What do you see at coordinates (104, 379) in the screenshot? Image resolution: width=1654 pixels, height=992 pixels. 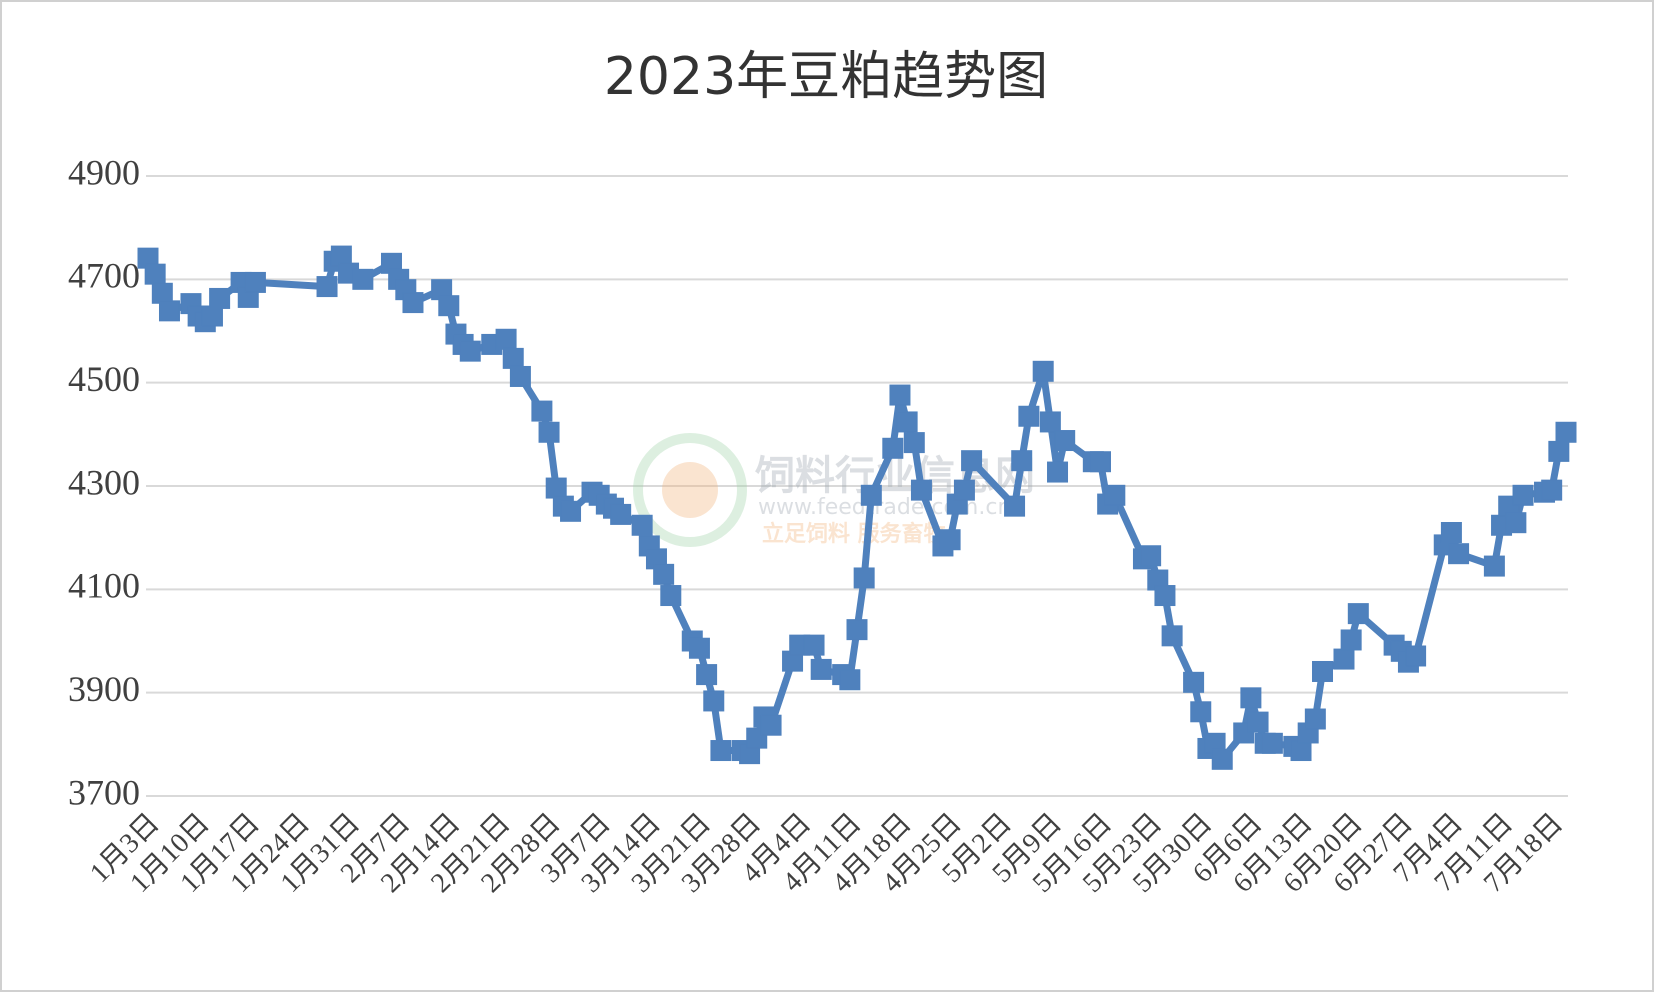 I see `y-tick-label: 4500` at bounding box center [104, 379].